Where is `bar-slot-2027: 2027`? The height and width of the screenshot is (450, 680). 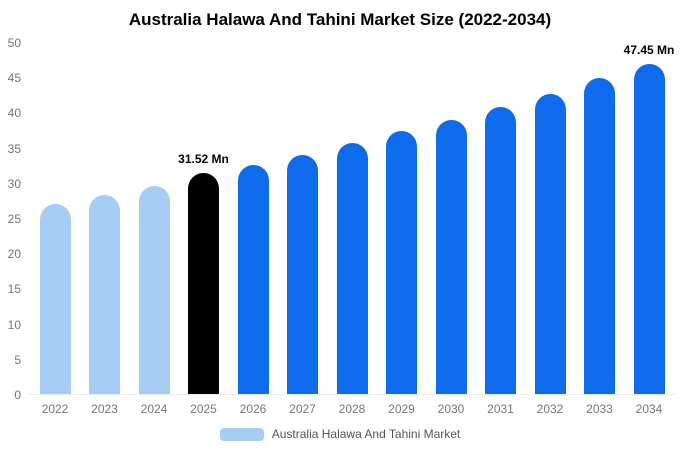 bar-slot-2027: 2027 is located at coordinates (303, 229).